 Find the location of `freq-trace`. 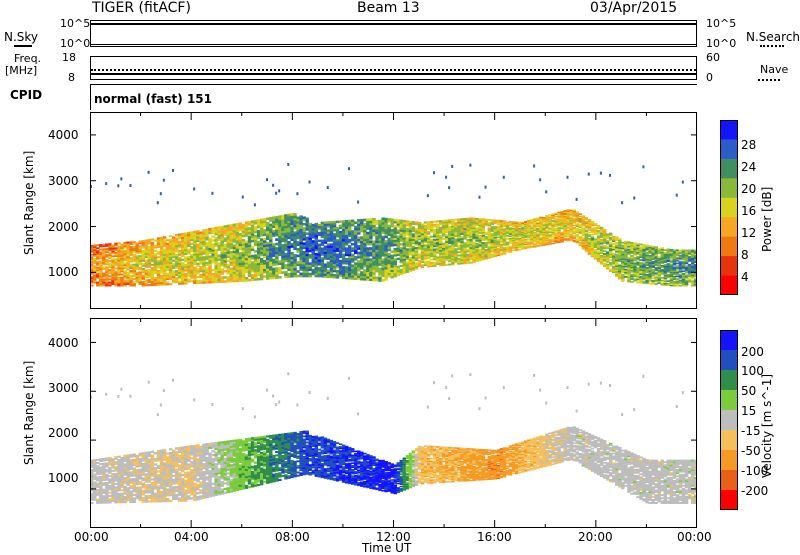

freq-trace is located at coordinates (393, 74).